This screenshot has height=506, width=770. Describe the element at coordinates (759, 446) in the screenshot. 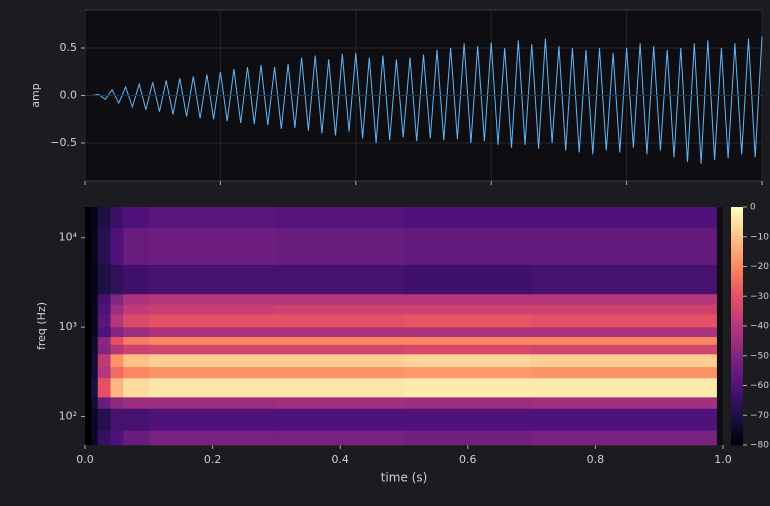

I see `colorbar-tick-label: −80` at that location.